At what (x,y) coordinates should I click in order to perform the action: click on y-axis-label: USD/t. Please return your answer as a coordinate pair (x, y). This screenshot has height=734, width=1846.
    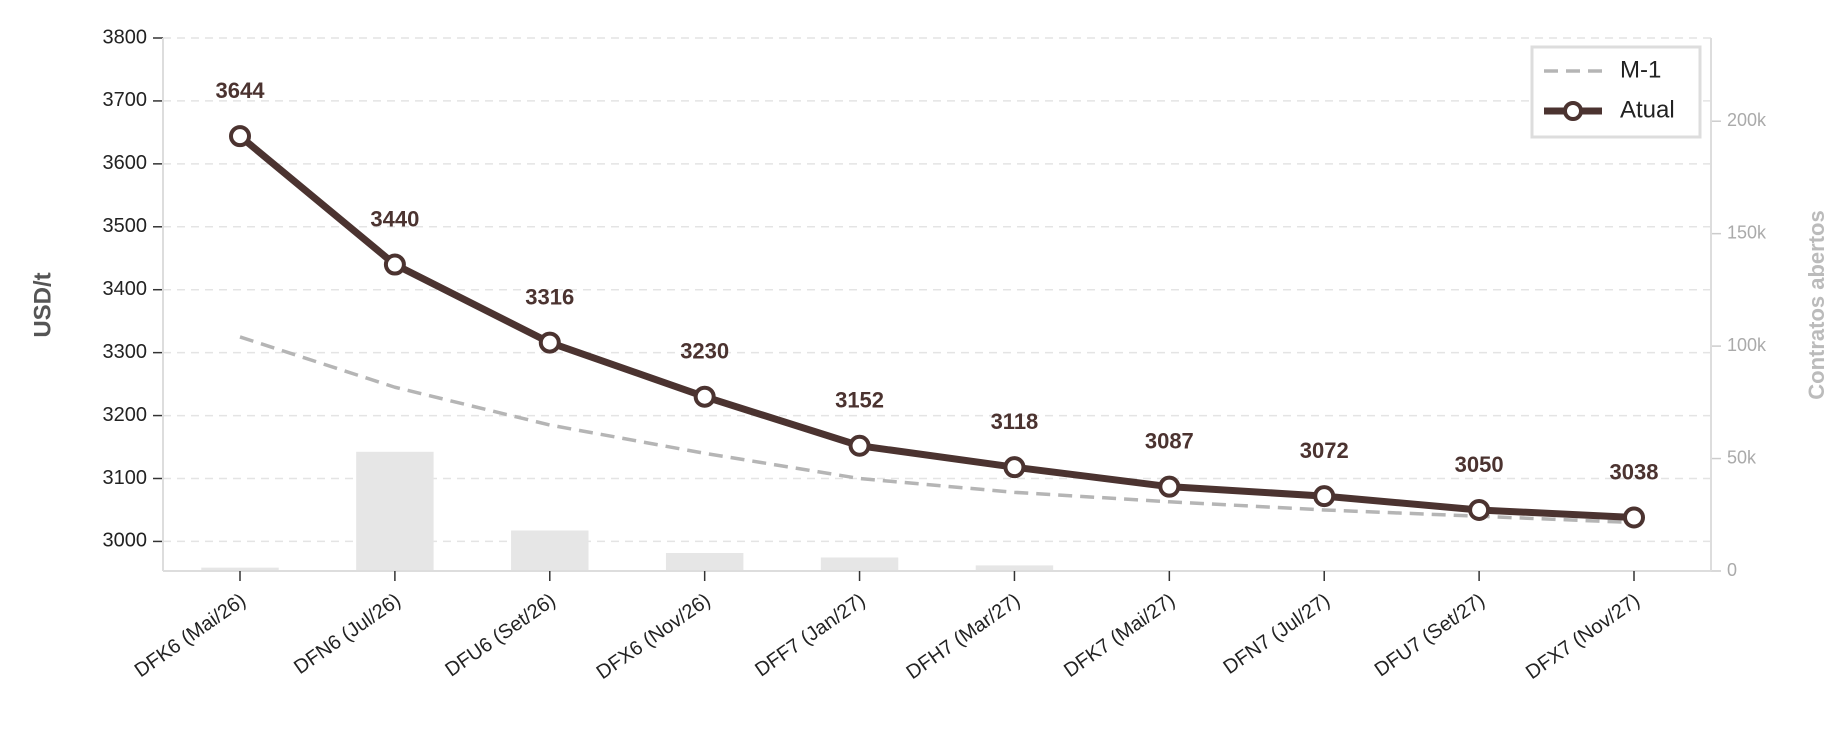
    Looking at the image, I should click on (42, 304).